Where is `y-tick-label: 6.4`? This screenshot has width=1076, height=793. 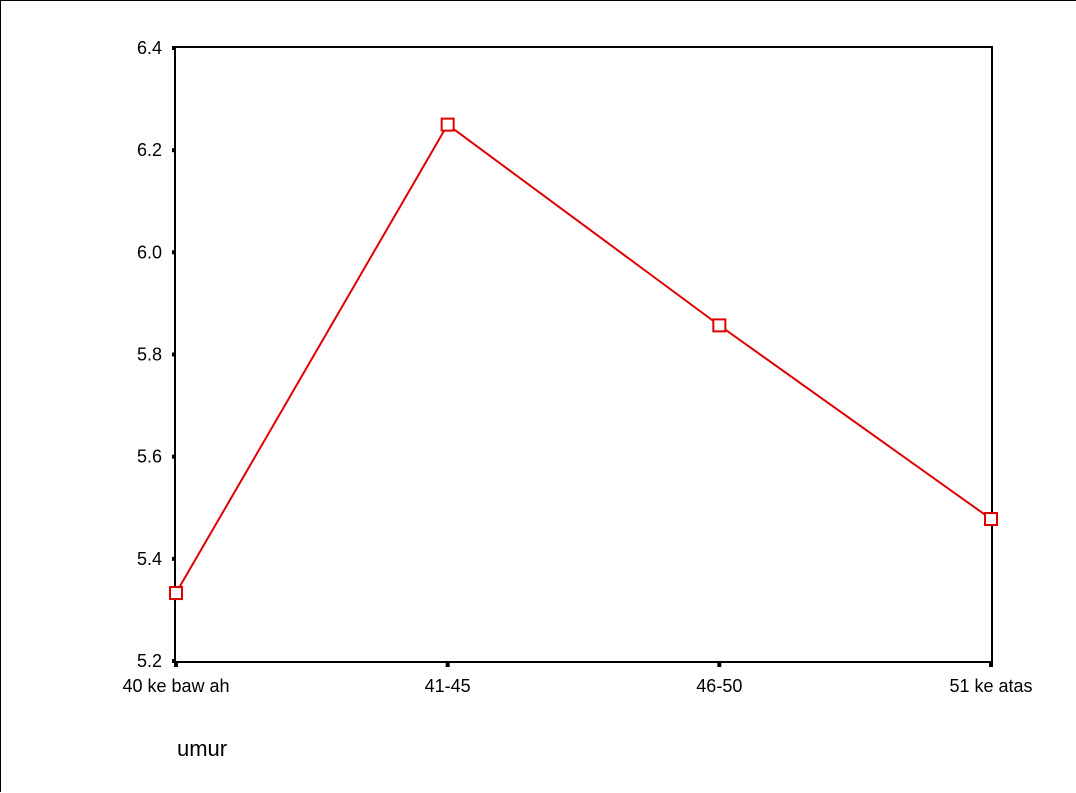
y-tick-label: 6.4 is located at coordinates (149, 48).